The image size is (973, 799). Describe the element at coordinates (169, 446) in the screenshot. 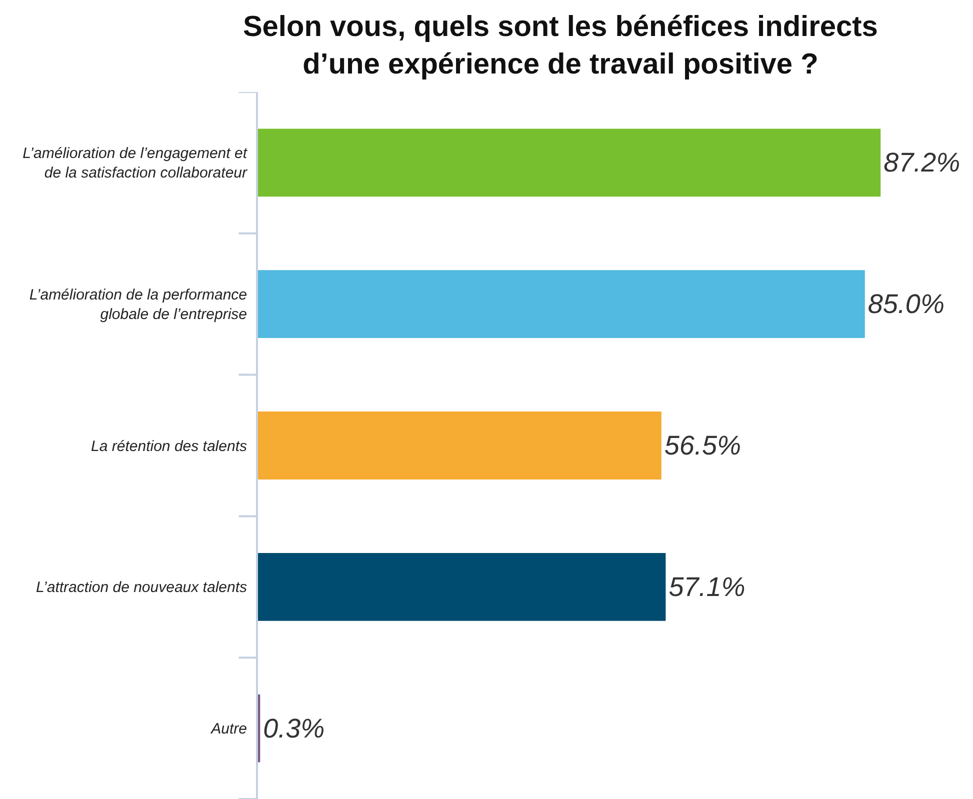

I see `y-tick-label: La rétention des talents` at that location.